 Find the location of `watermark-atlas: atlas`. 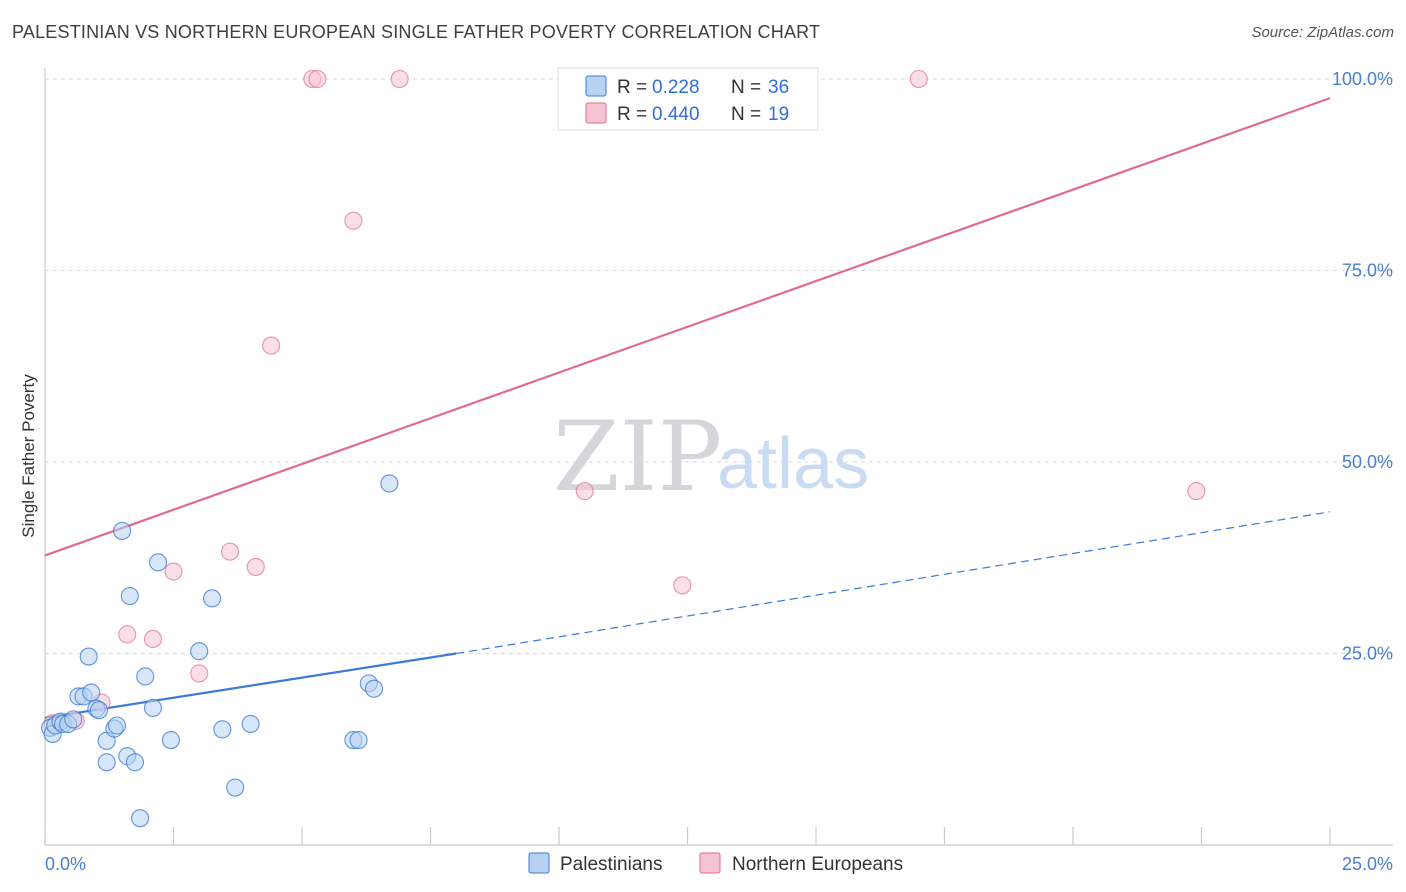

watermark-atlas: atlas is located at coordinates (793, 464).